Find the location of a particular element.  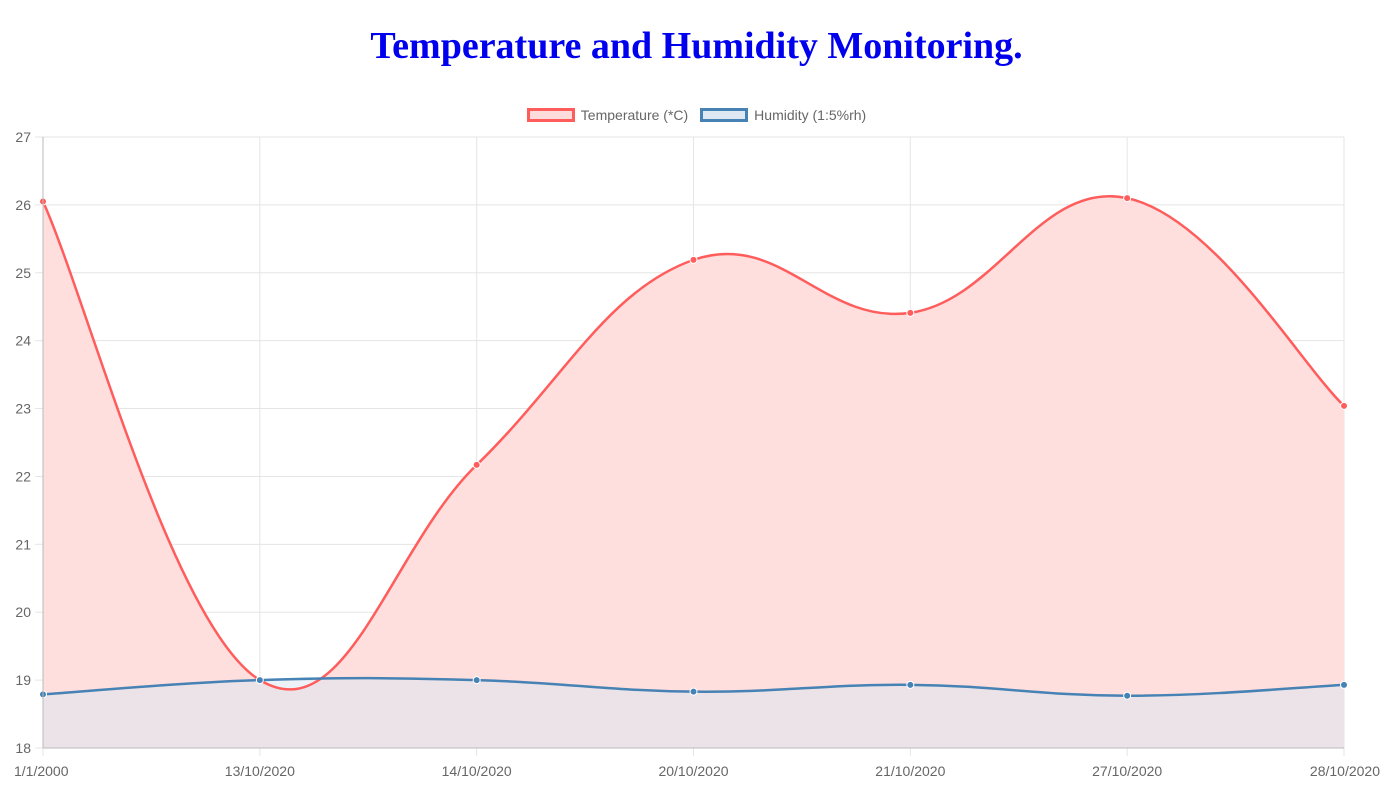

x-tick-label: 1/1/2000 is located at coordinates (41, 771).